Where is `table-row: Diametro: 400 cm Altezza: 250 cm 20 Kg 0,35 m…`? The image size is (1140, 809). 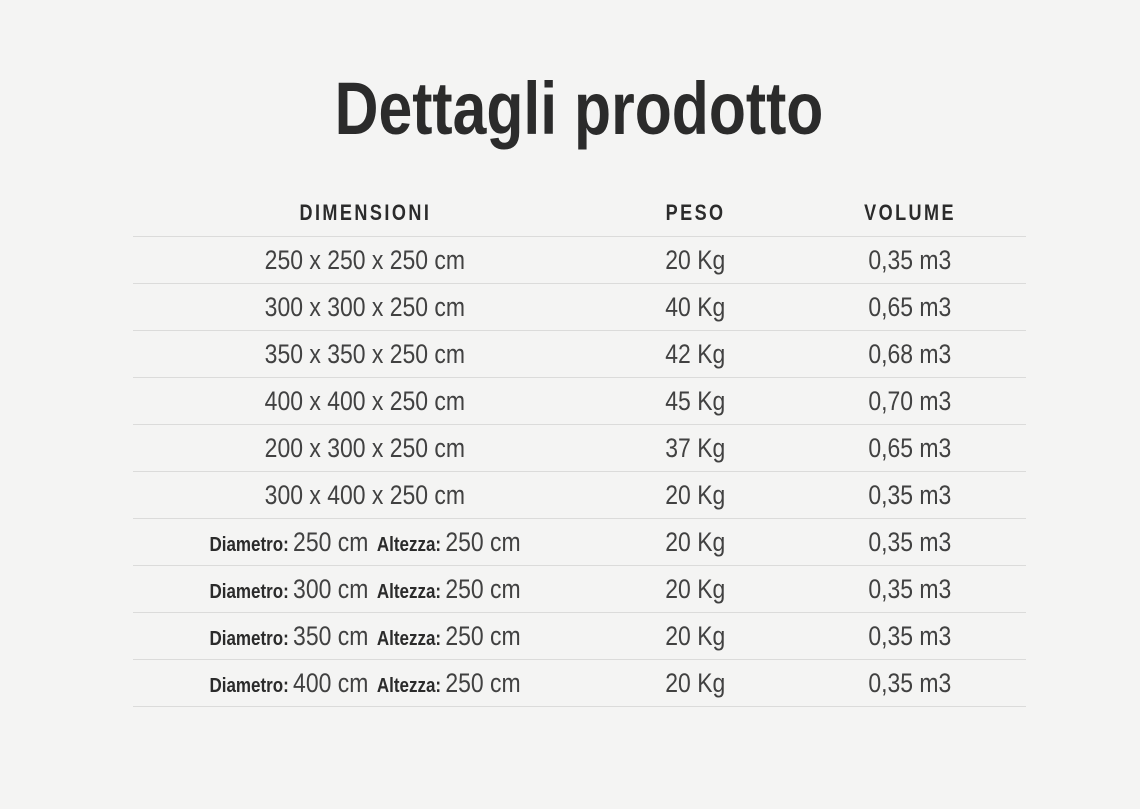
table-row: Diametro: 400 cm Altezza: 250 cm 20 Kg 0,35 m… is located at coordinates (579, 683).